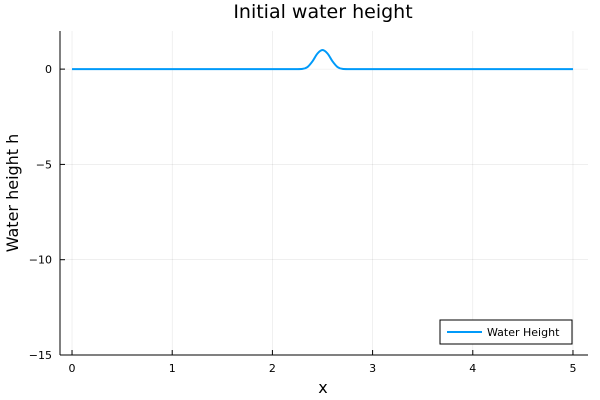 This screenshot has height=400, width=600. I want to click on y-tick-label: −5, so click(44, 164).